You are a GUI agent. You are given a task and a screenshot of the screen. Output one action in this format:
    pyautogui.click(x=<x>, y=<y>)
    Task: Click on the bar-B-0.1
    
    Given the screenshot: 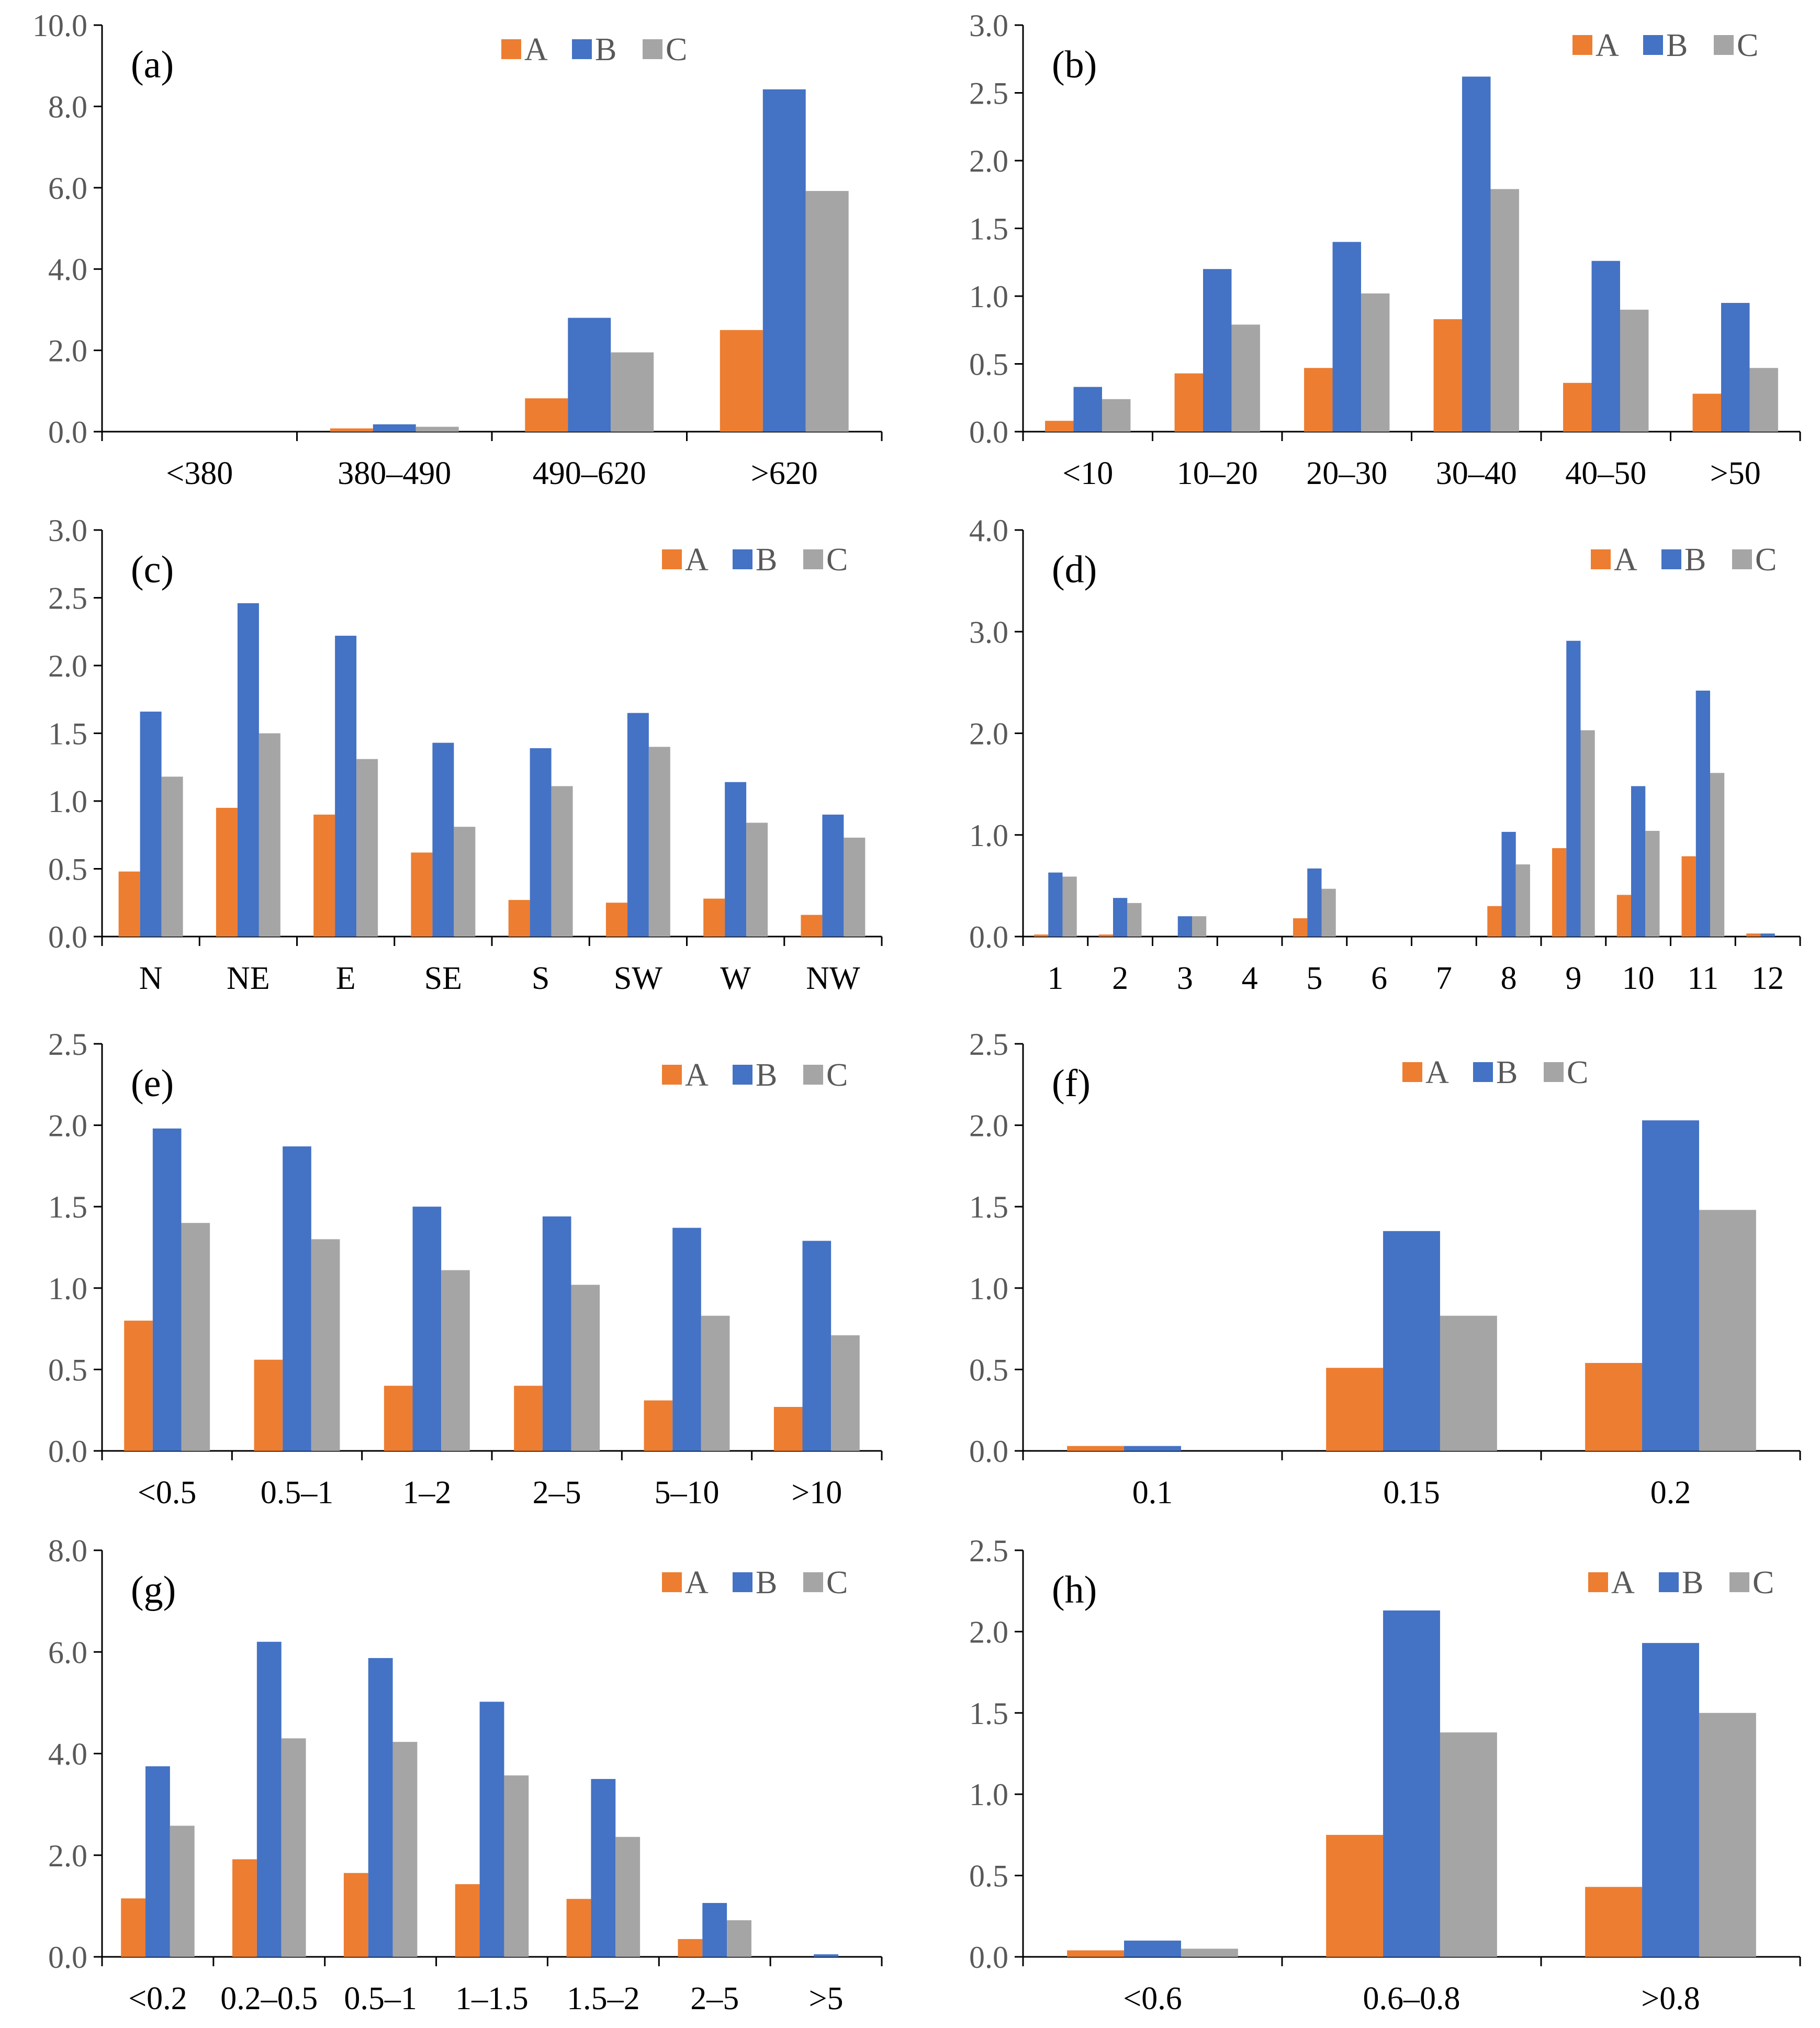 What is the action you would take?
    pyautogui.click(x=1152, y=1448)
    